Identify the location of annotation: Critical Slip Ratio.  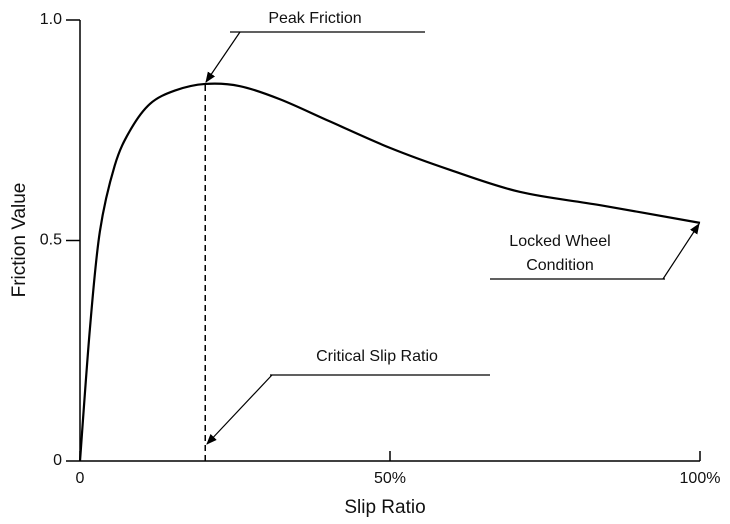
(377, 356).